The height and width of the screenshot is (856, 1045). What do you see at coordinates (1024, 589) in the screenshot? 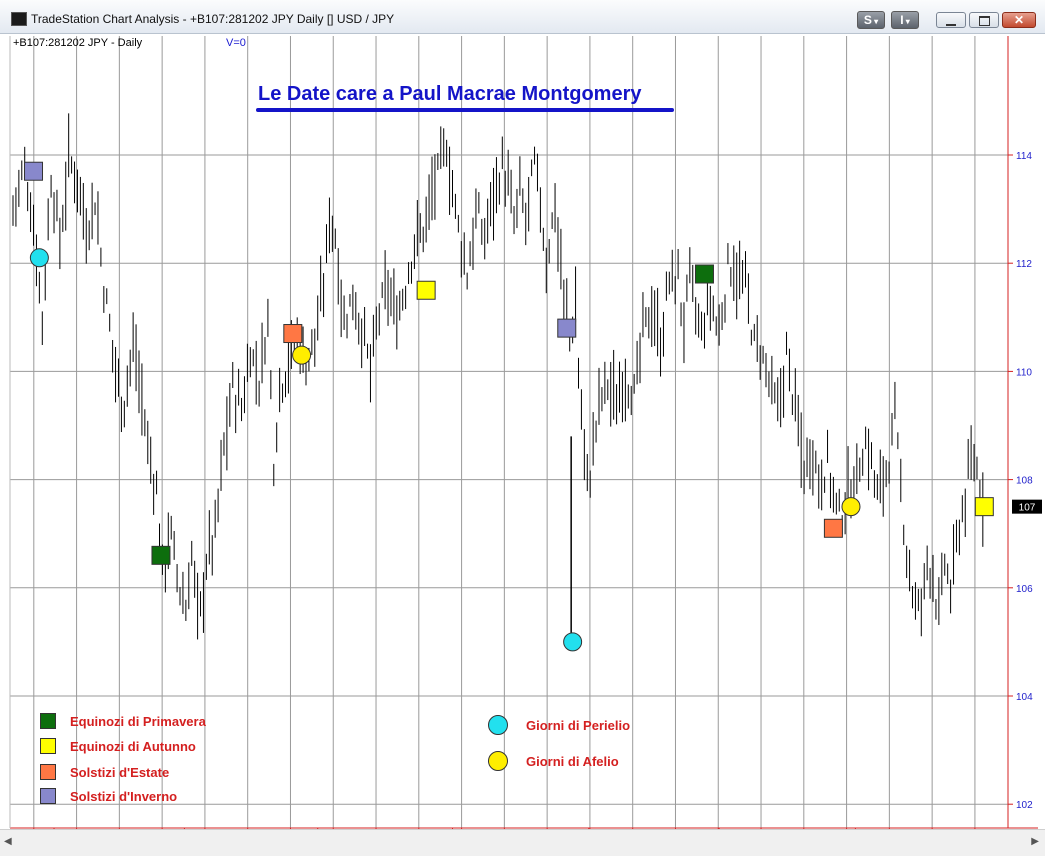
I see `y-tick-label: 106` at bounding box center [1024, 589].